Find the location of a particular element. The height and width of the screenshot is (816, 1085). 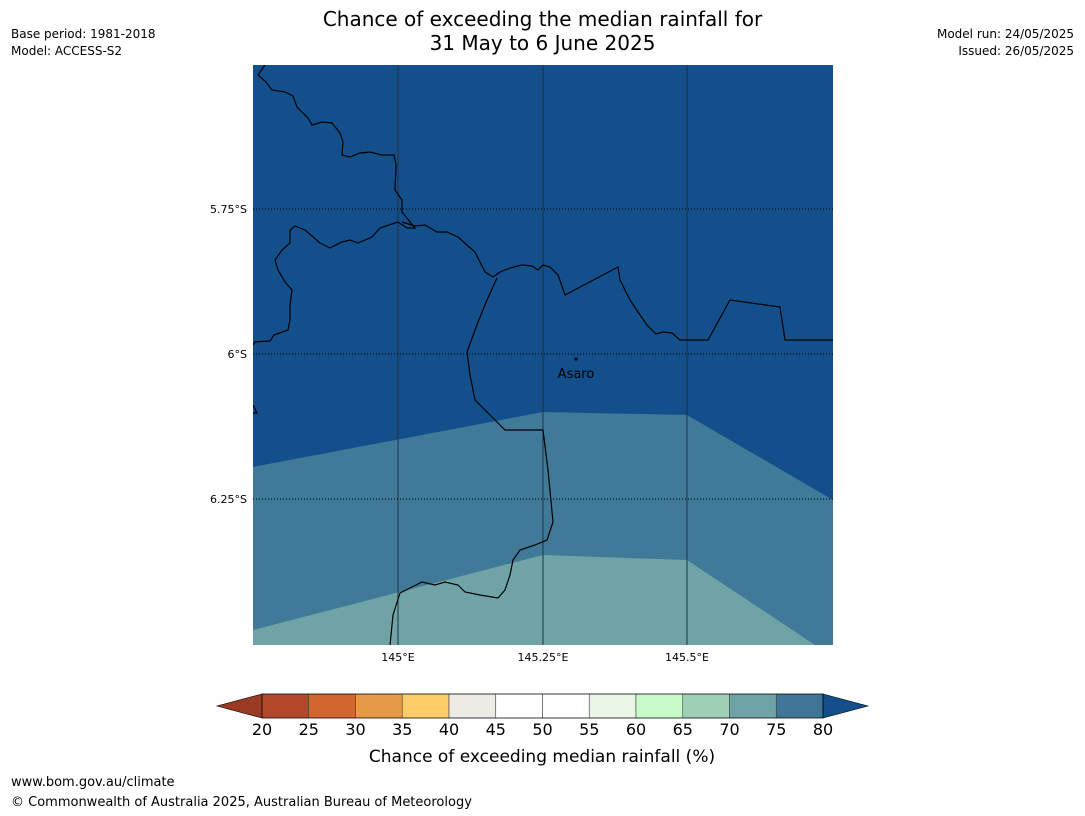

title-line-2: 31 May to 6 June 2025 is located at coordinates (542, 43).